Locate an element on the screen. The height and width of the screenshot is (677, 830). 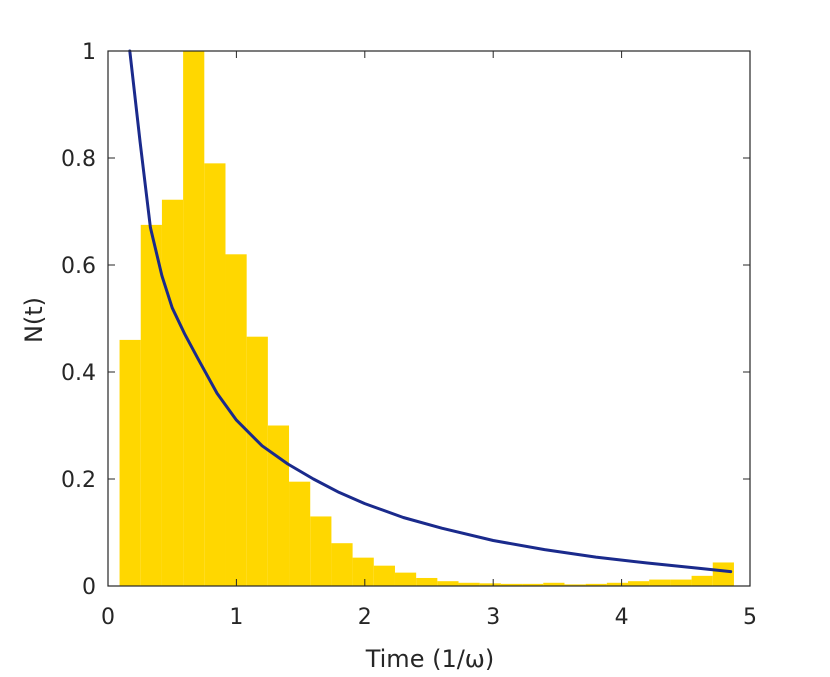
x-tick-label: 0 is located at coordinates (108, 617).